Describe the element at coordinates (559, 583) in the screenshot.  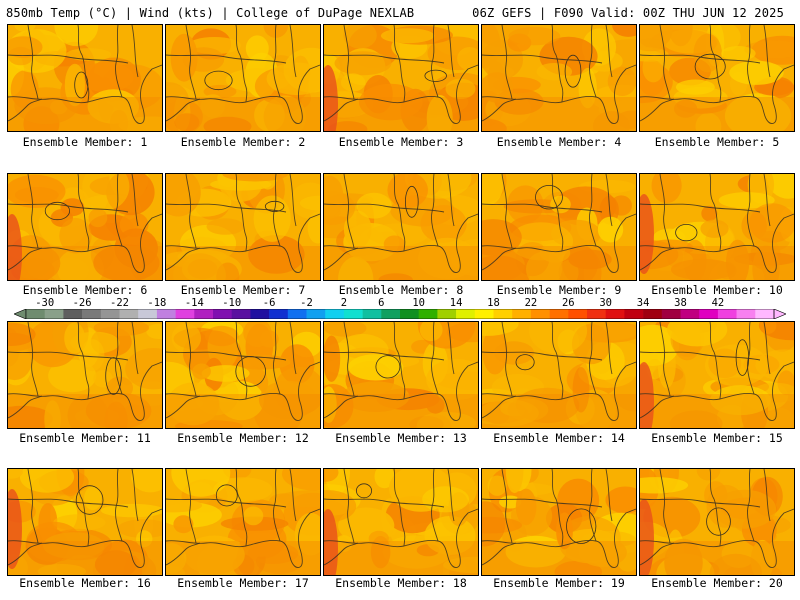
I see `ensemble-member-label: Ensemble Member: 19` at that location.